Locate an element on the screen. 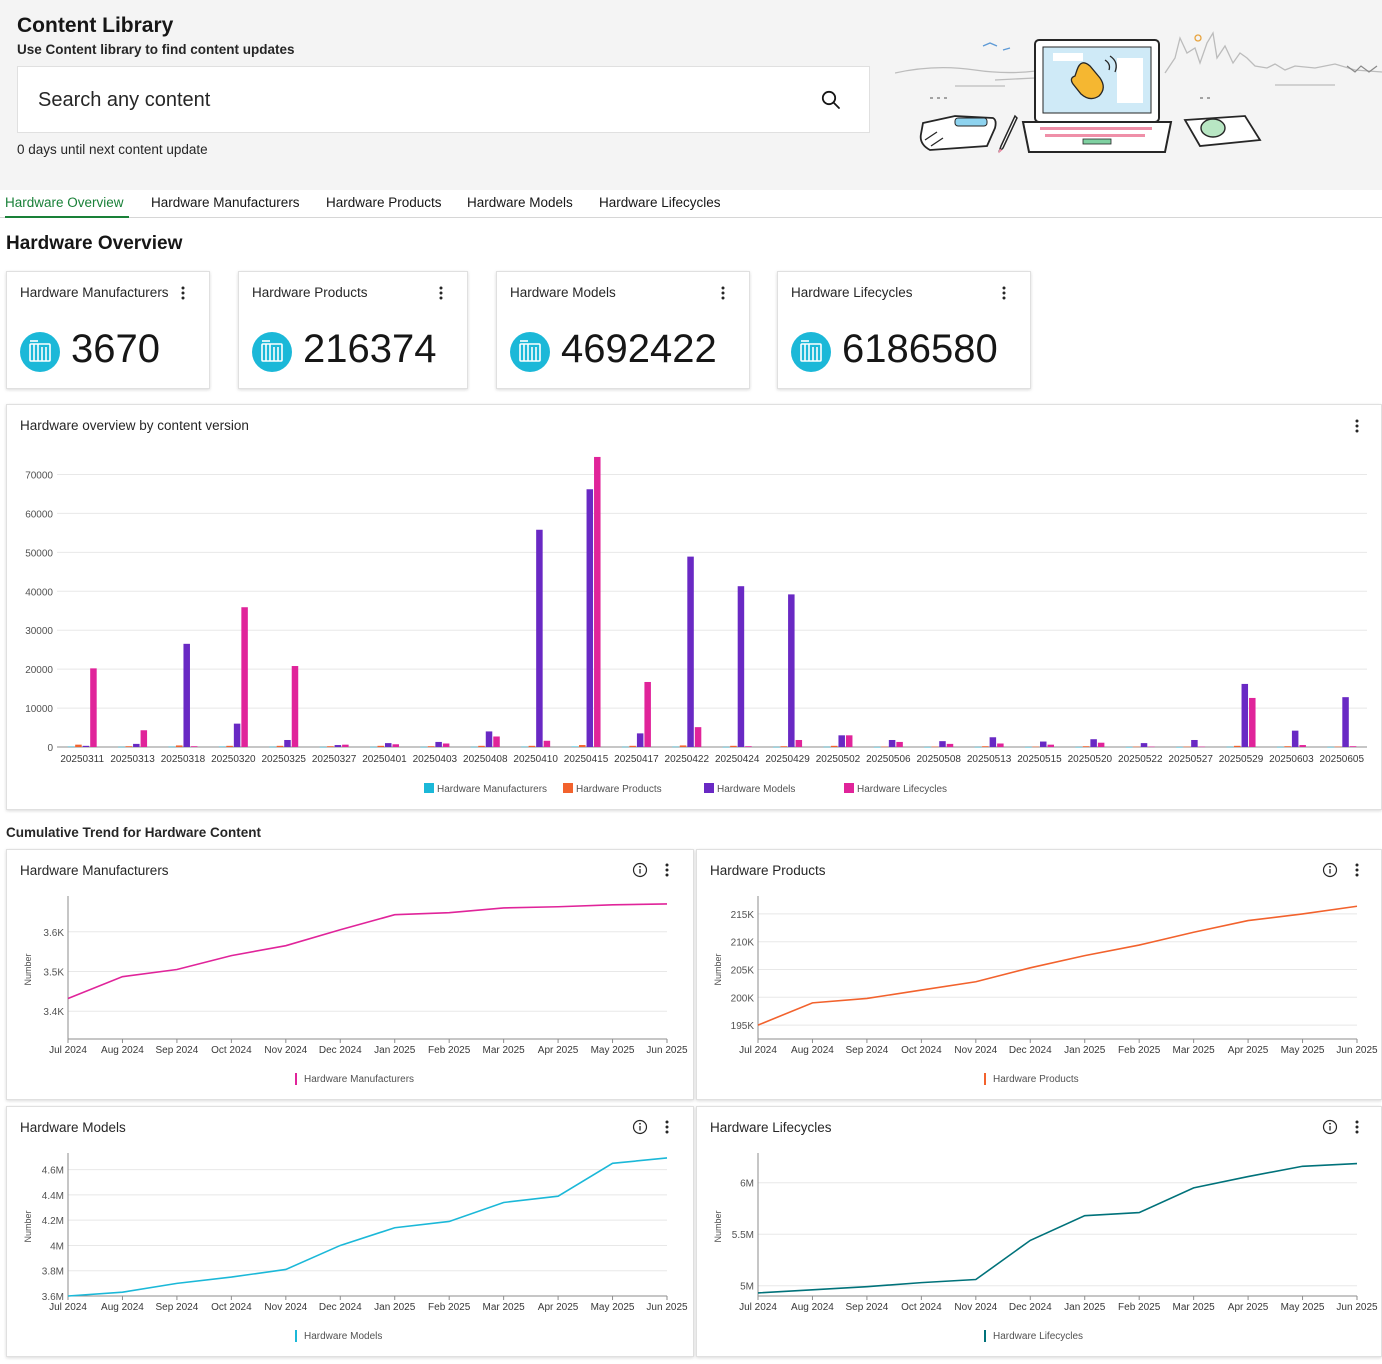  search-icon is located at coordinates (831, 100).